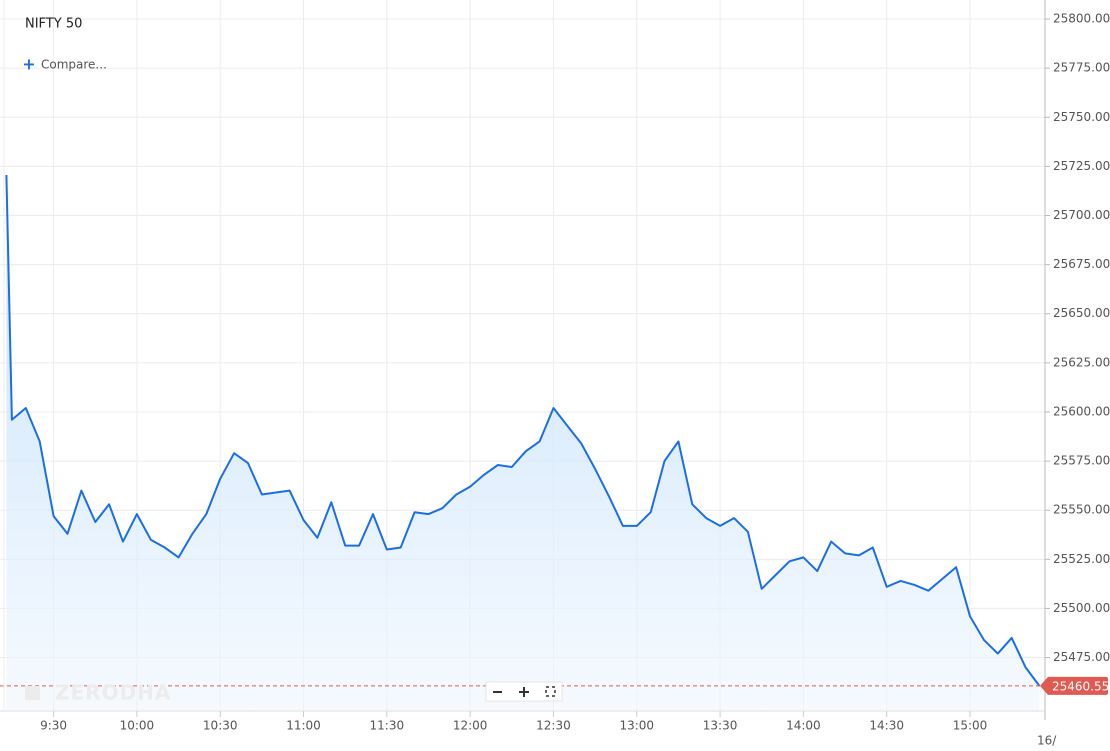 The image size is (1110, 751). Describe the element at coordinates (550, 691) in the screenshot. I see `zoom-reset` at that location.